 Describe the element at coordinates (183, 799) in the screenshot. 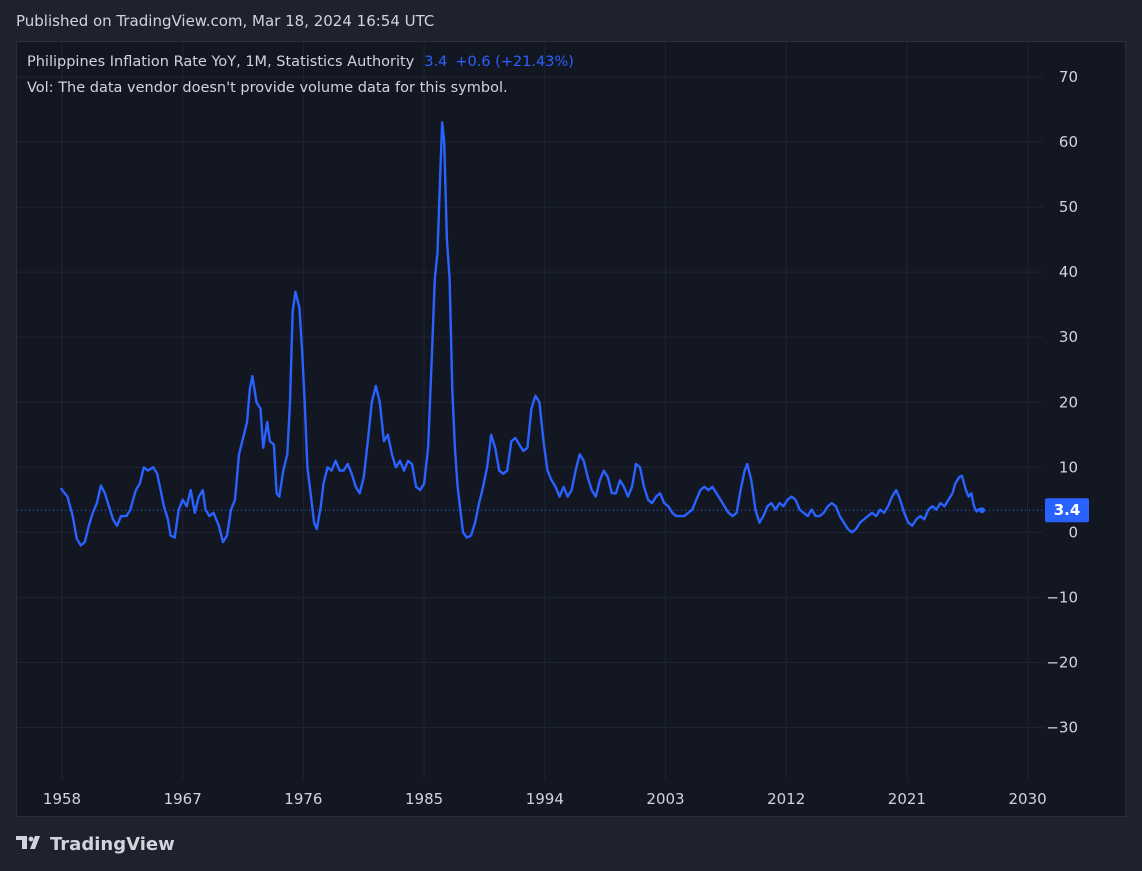

I see `x-tick-label: 1967` at that location.